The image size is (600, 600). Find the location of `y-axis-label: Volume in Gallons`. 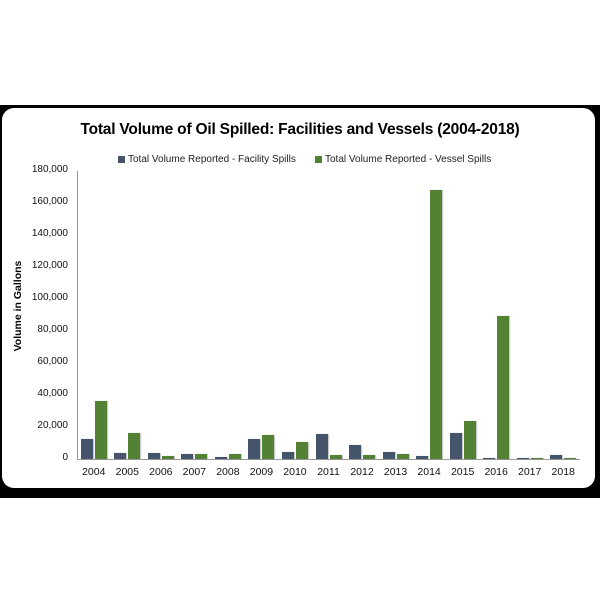

y-axis-label: Volume in Gallons is located at coordinates (18, 306).